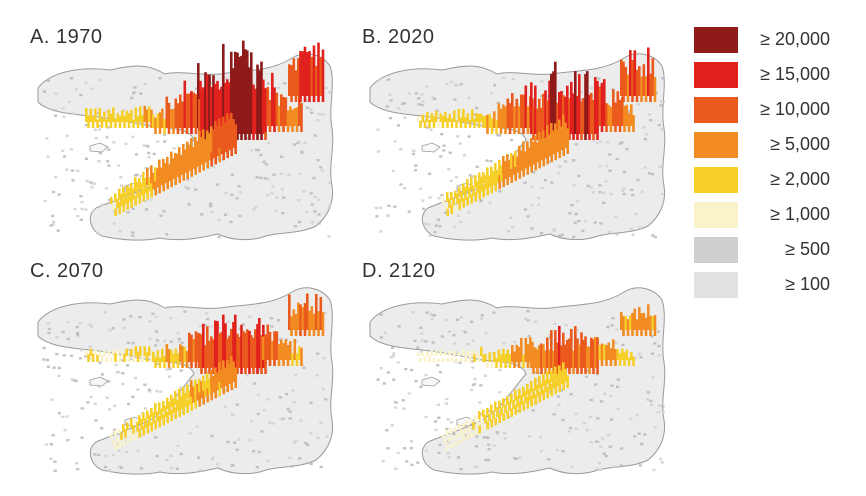 Image resolution: width=866 pixels, height=496 pixels. What do you see at coordinates (67, 271) in the screenshot?
I see `panel-title: C. 2070` at bounding box center [67, 271].